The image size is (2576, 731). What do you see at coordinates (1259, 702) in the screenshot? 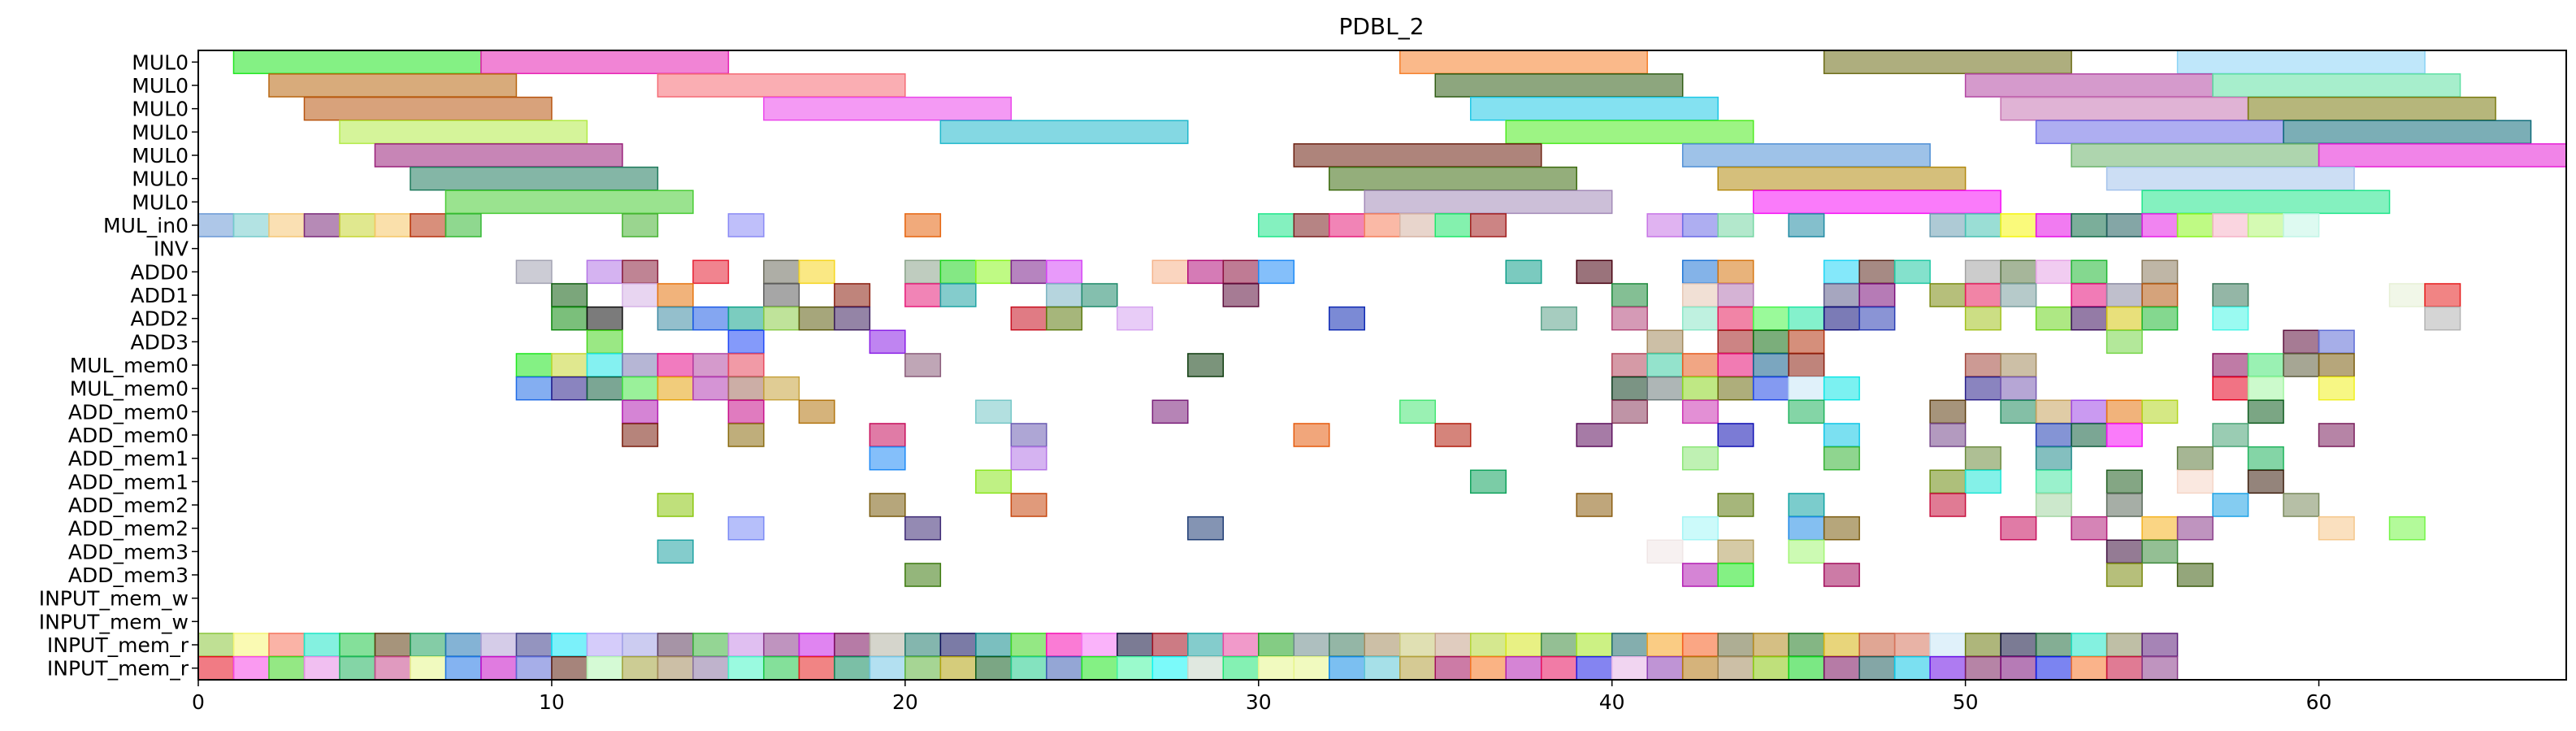
I see `x-tick-label: 30` at bounding box center [1259, 702].